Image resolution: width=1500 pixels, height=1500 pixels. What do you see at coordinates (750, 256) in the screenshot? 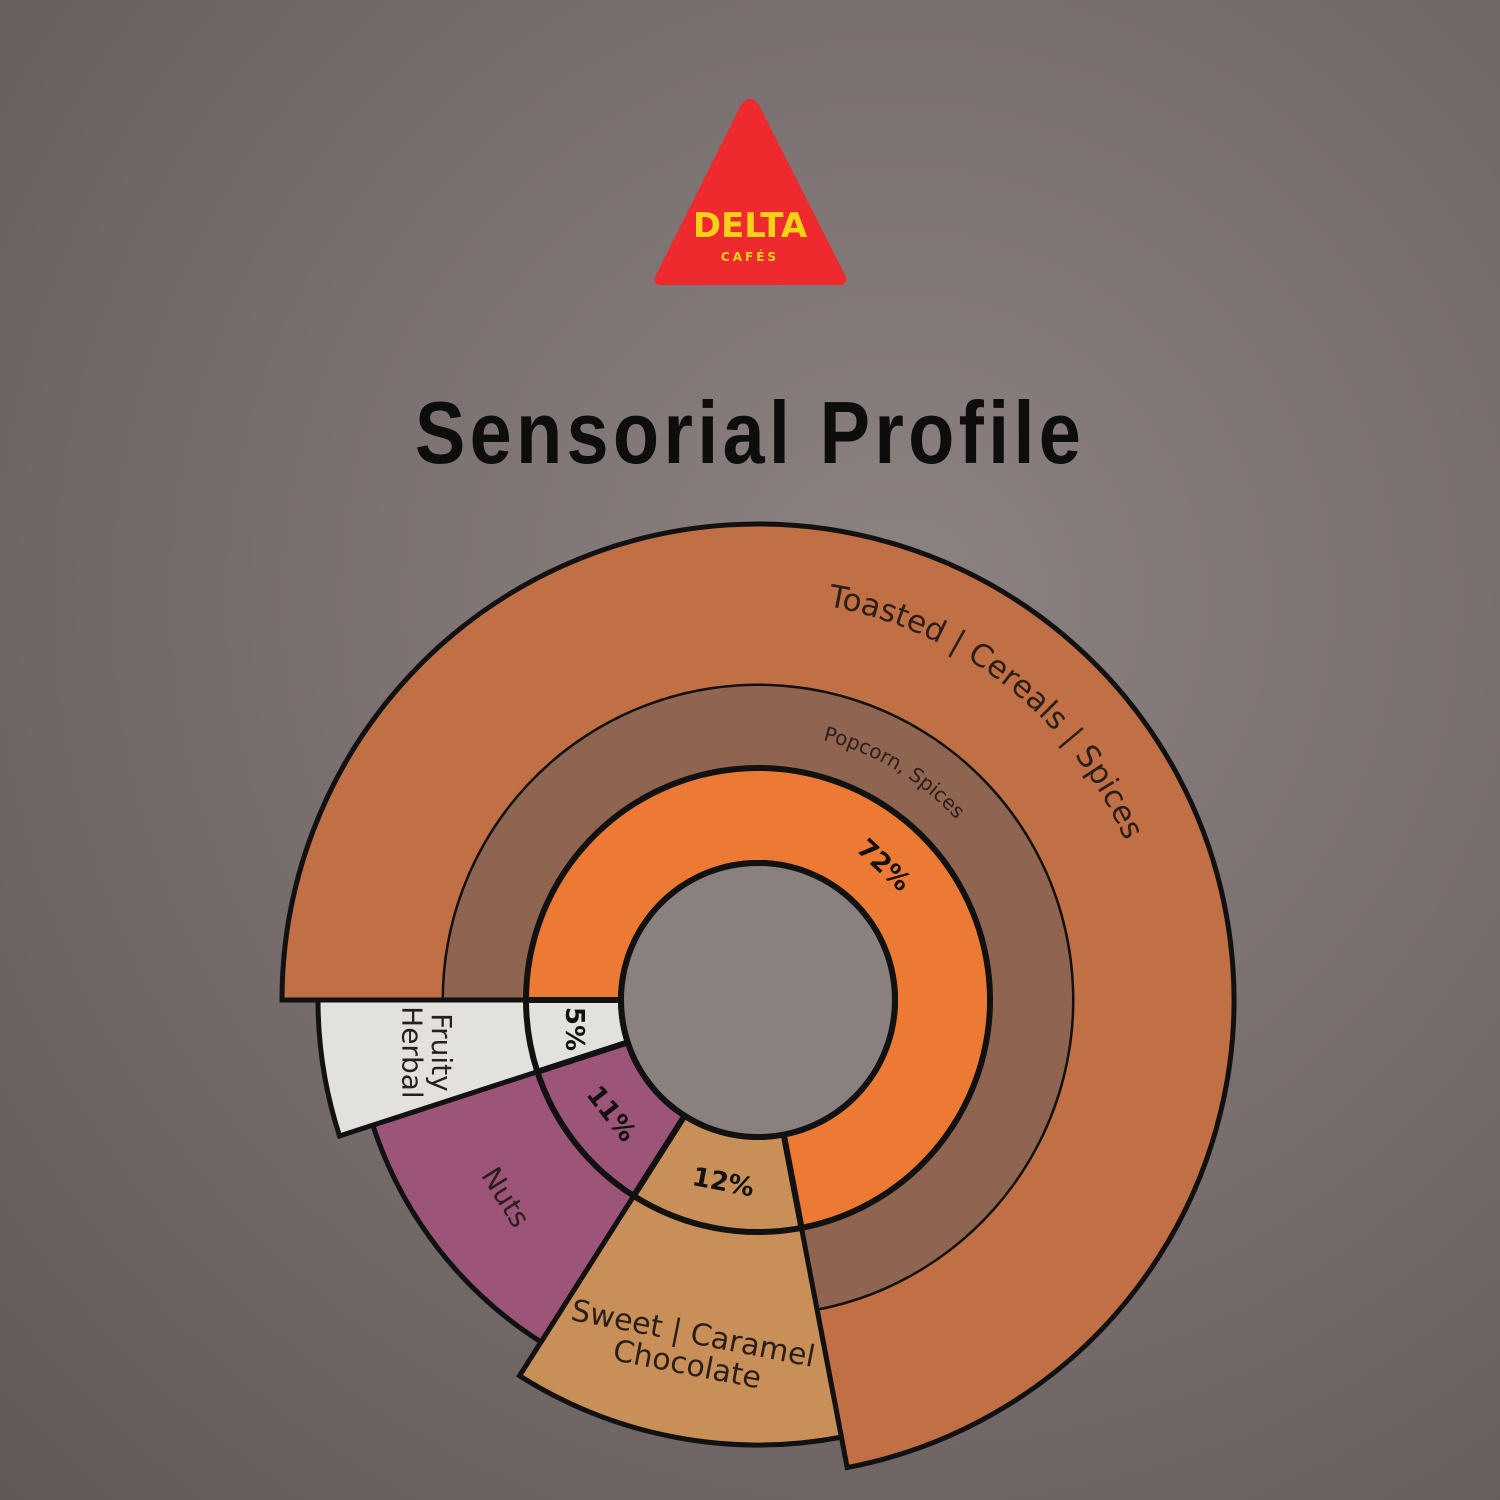
I see `svg-text: CAFÉS` at bounding box center [750, 256].